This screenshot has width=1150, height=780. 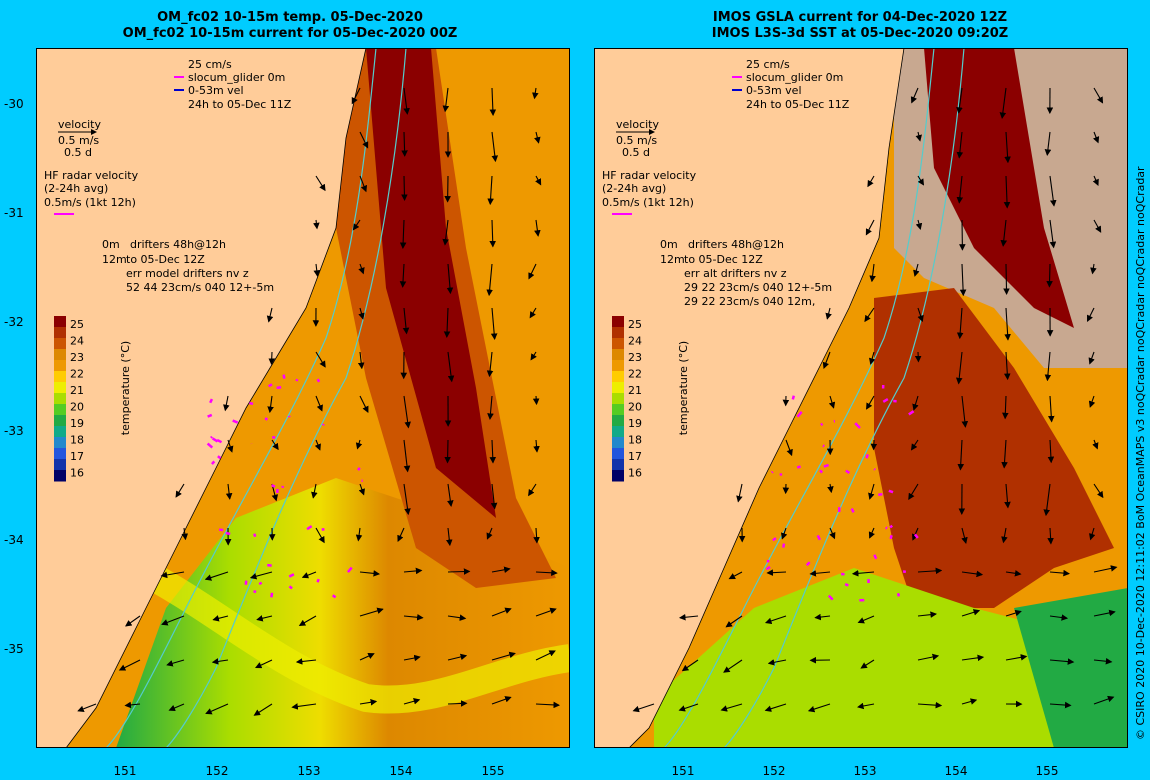 What do you see at coordinates (290, 17) in the screenshot?
I see `left-title-line1: OM_fc02 10-15m temp. 05-Dec-2020` at bounding box center [290, 17].